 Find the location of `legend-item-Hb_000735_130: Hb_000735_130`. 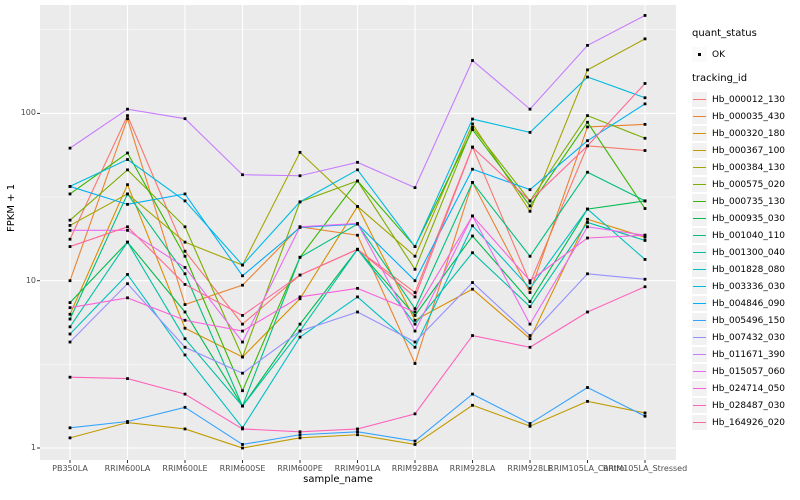

legend-item-Hb_000735_130: Hb_000735_130 is located at coordinates (745, 201).